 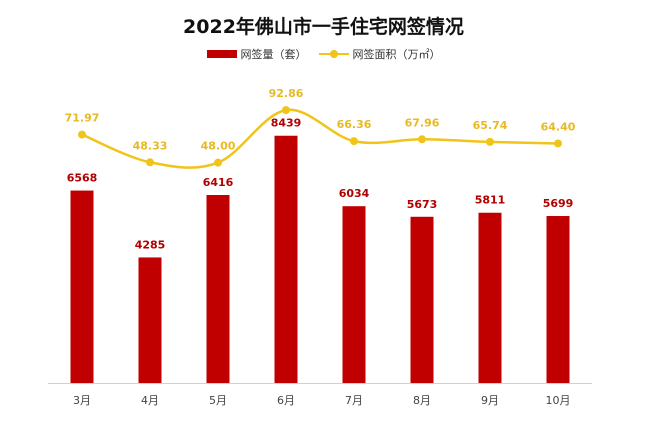 I want to click on legend-bar-swatch, so click(x=221, y=54).